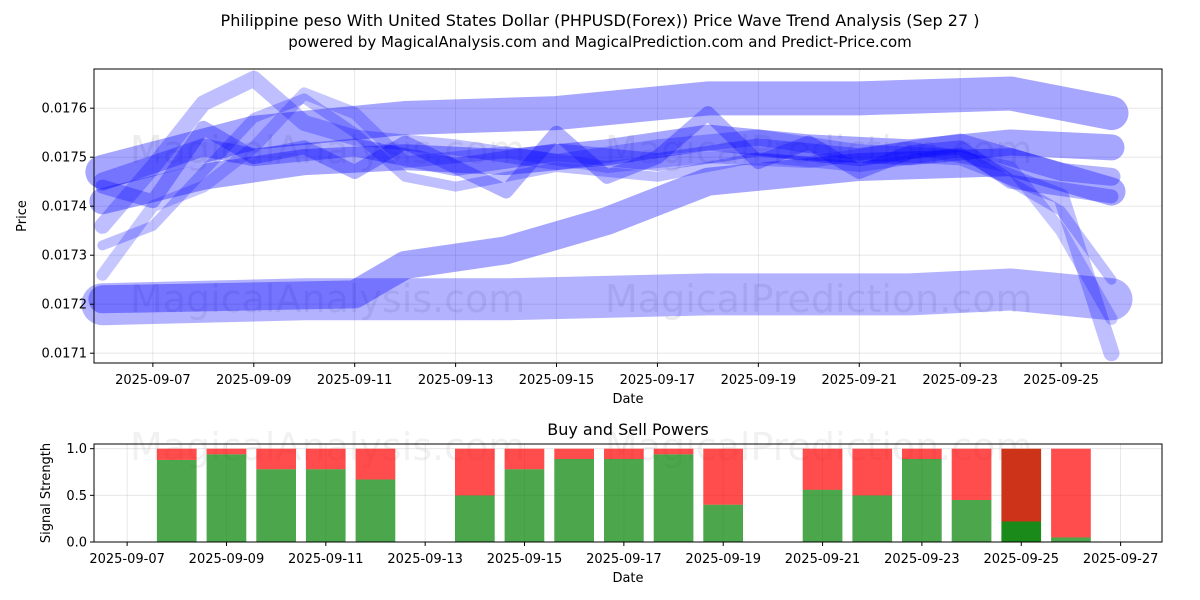 The height and width of the screenshot is (600, 1200). I want to click on price-x-tick-label: 2025-09-13, so click(456, 380).